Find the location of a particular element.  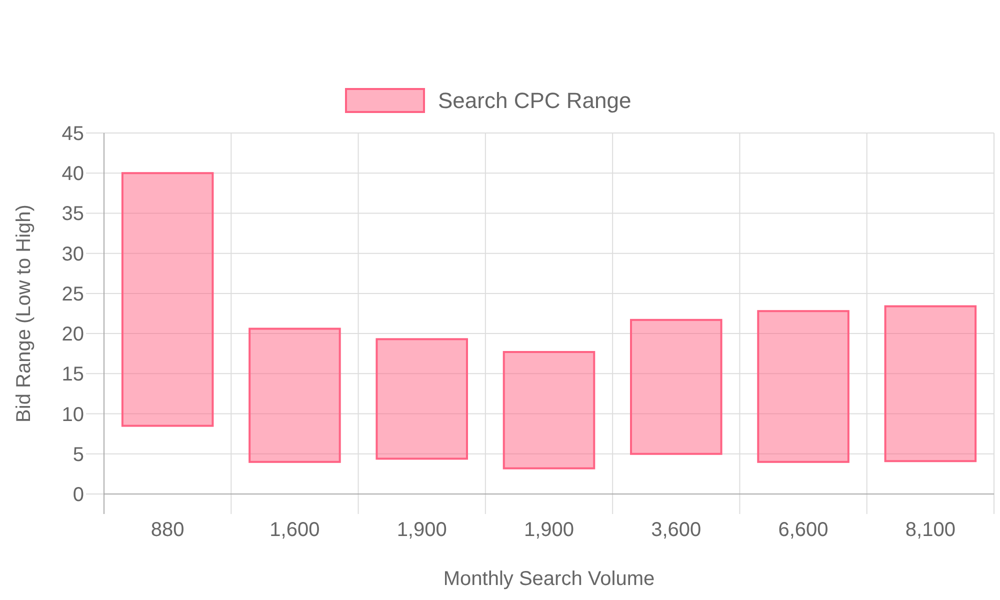

y-tick-label: 20 is located at coordinates (73, 335).